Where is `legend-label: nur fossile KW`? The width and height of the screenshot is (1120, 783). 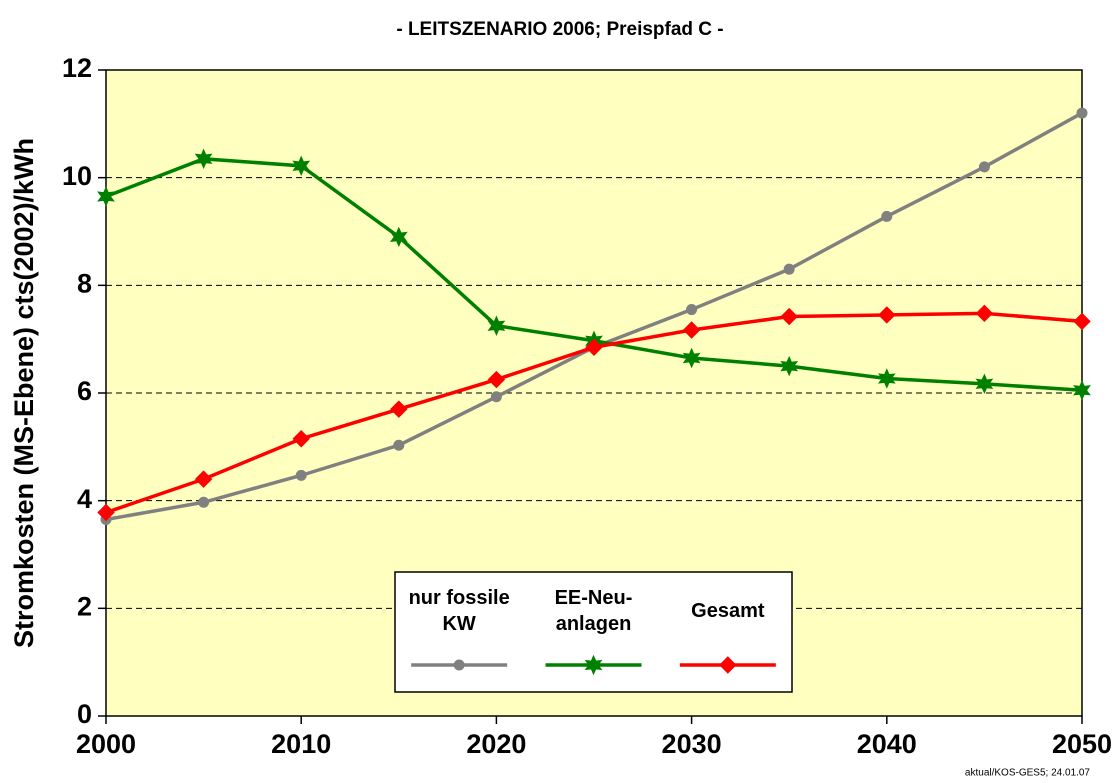 legend-label: nur fossile KW is located at coordinates (459, 611).